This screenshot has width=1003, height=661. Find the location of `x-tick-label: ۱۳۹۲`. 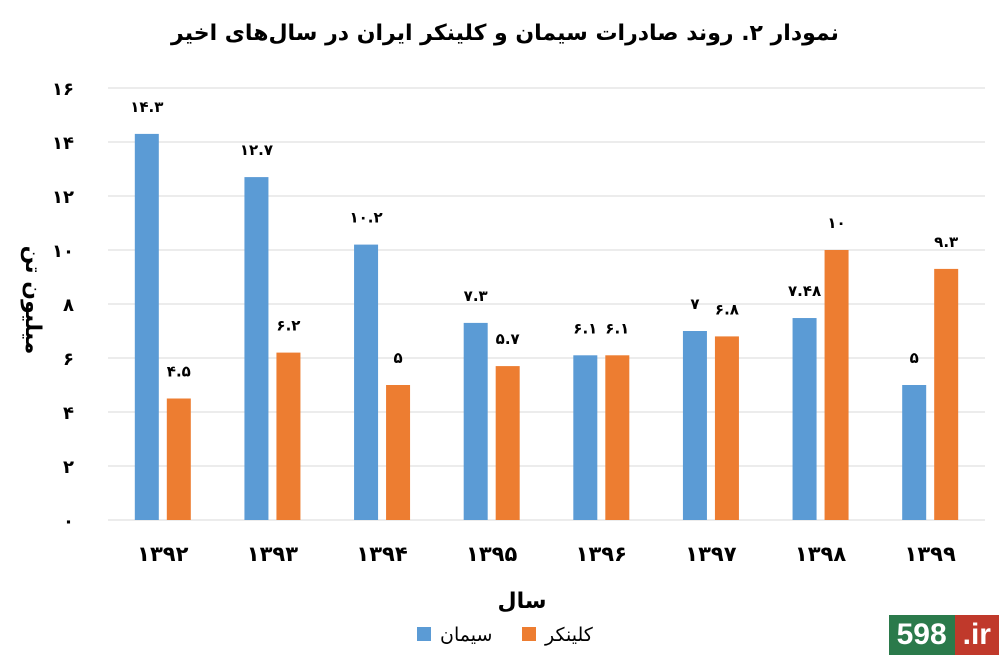

x-tick-label: ۱۳۹۲ is located at coordinates (162, 554).